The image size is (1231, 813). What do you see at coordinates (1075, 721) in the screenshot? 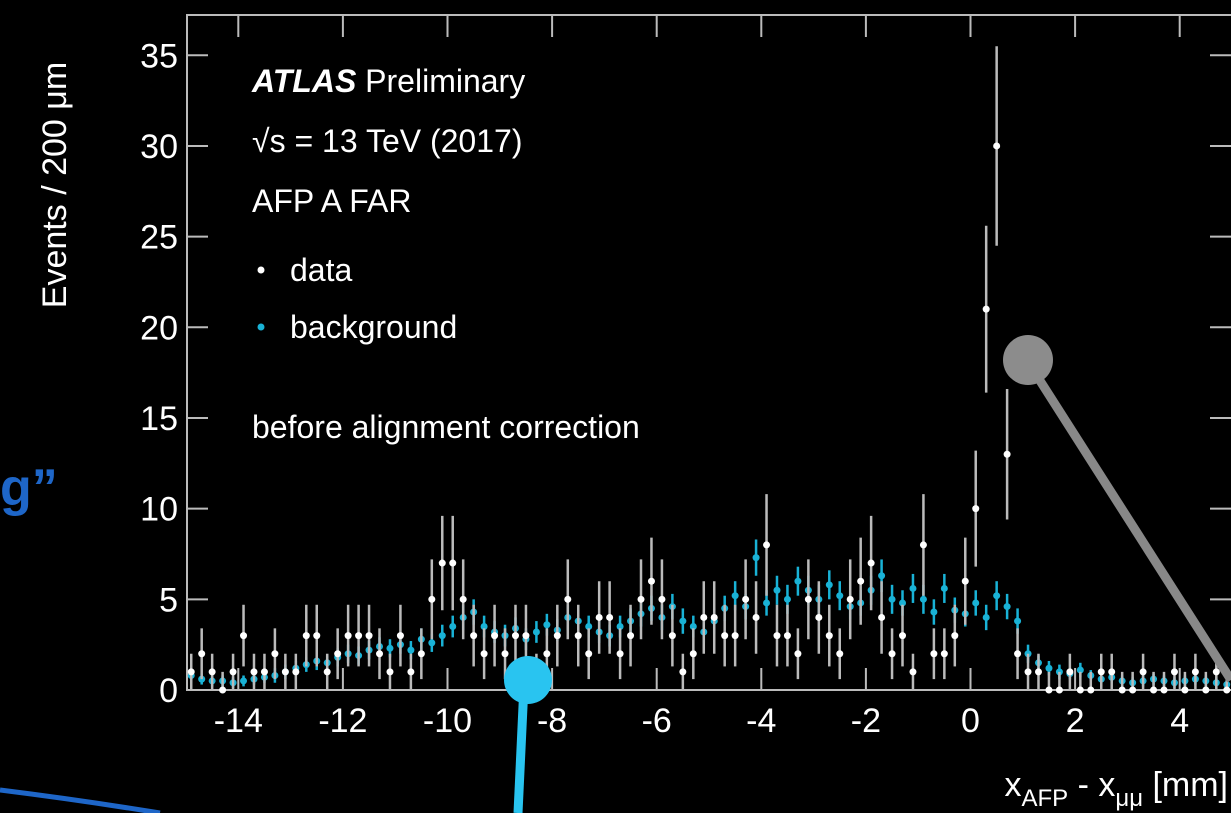
I see `x-tick-label: 2` at bounding box center [1075, 721].